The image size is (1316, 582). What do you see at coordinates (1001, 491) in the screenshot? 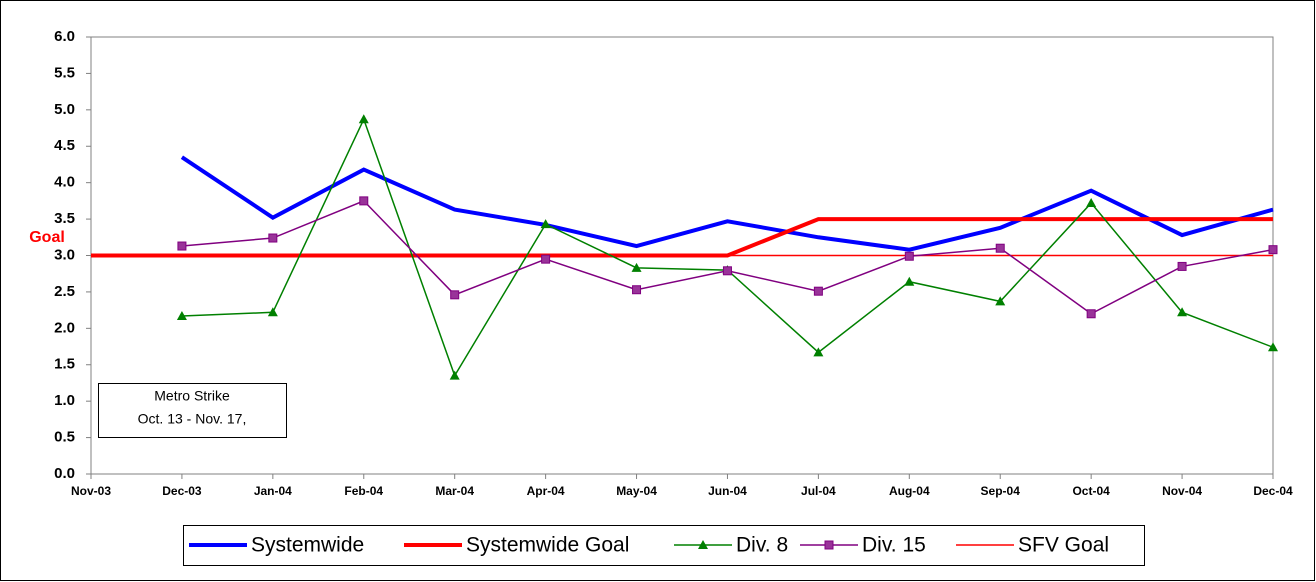
I see `x-tick-label: Sep-04` at bounding box center [1001, 491].